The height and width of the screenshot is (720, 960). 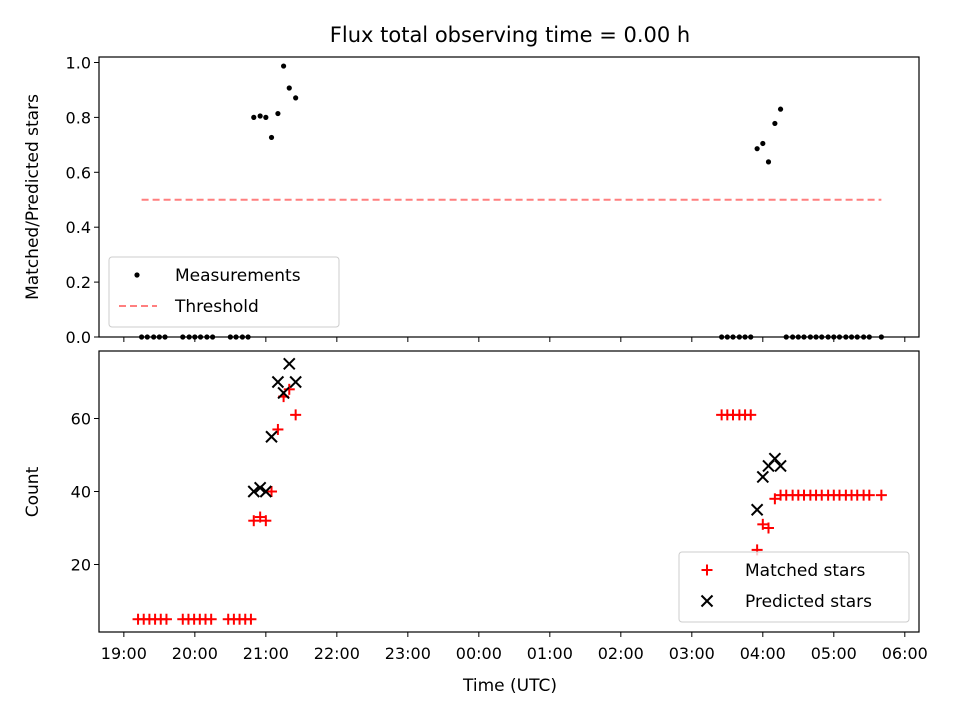 I want to click on x-tick-label: 02:00, so click(x=621, y=653).